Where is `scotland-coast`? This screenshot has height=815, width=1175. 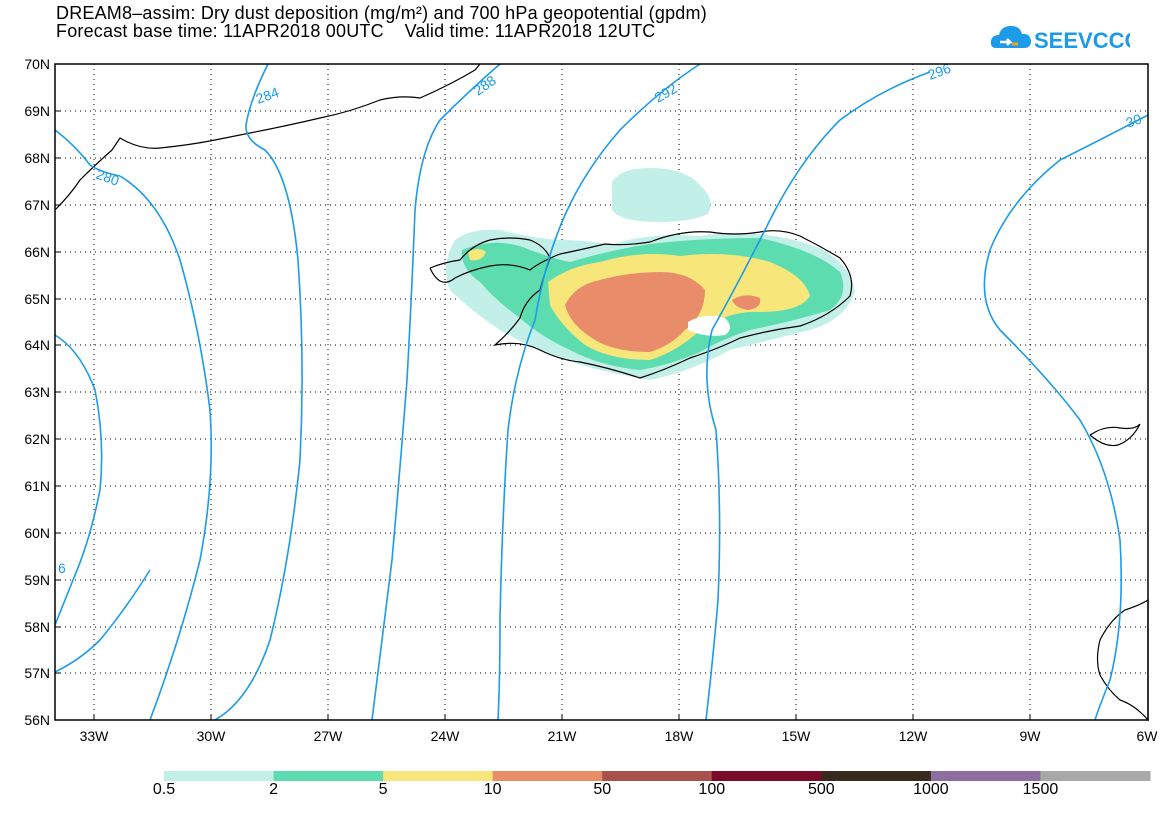 scotland-coast is located at coordinates (1122, 660).